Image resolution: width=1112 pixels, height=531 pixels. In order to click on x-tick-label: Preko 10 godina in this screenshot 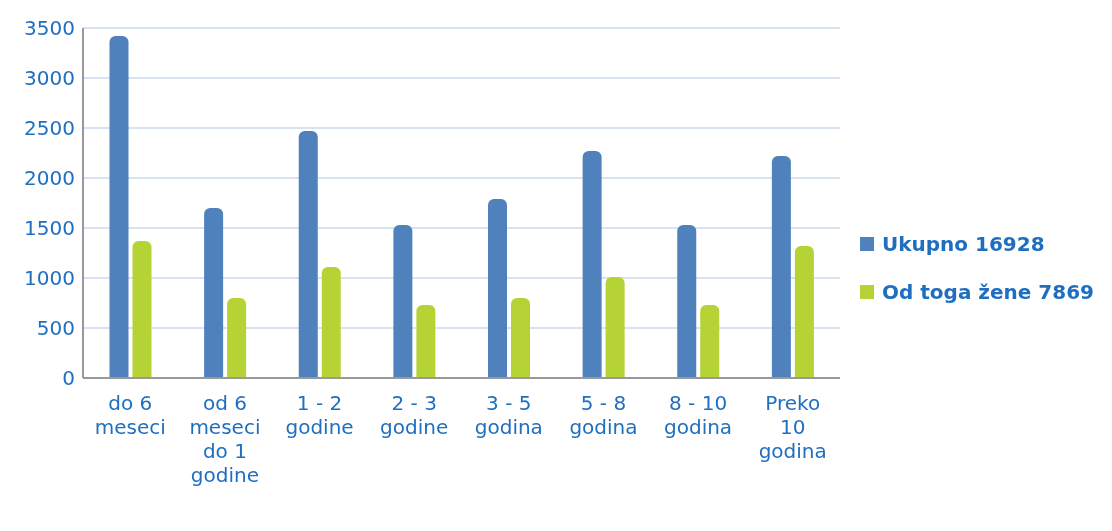, I will do `click(792, 427)`.